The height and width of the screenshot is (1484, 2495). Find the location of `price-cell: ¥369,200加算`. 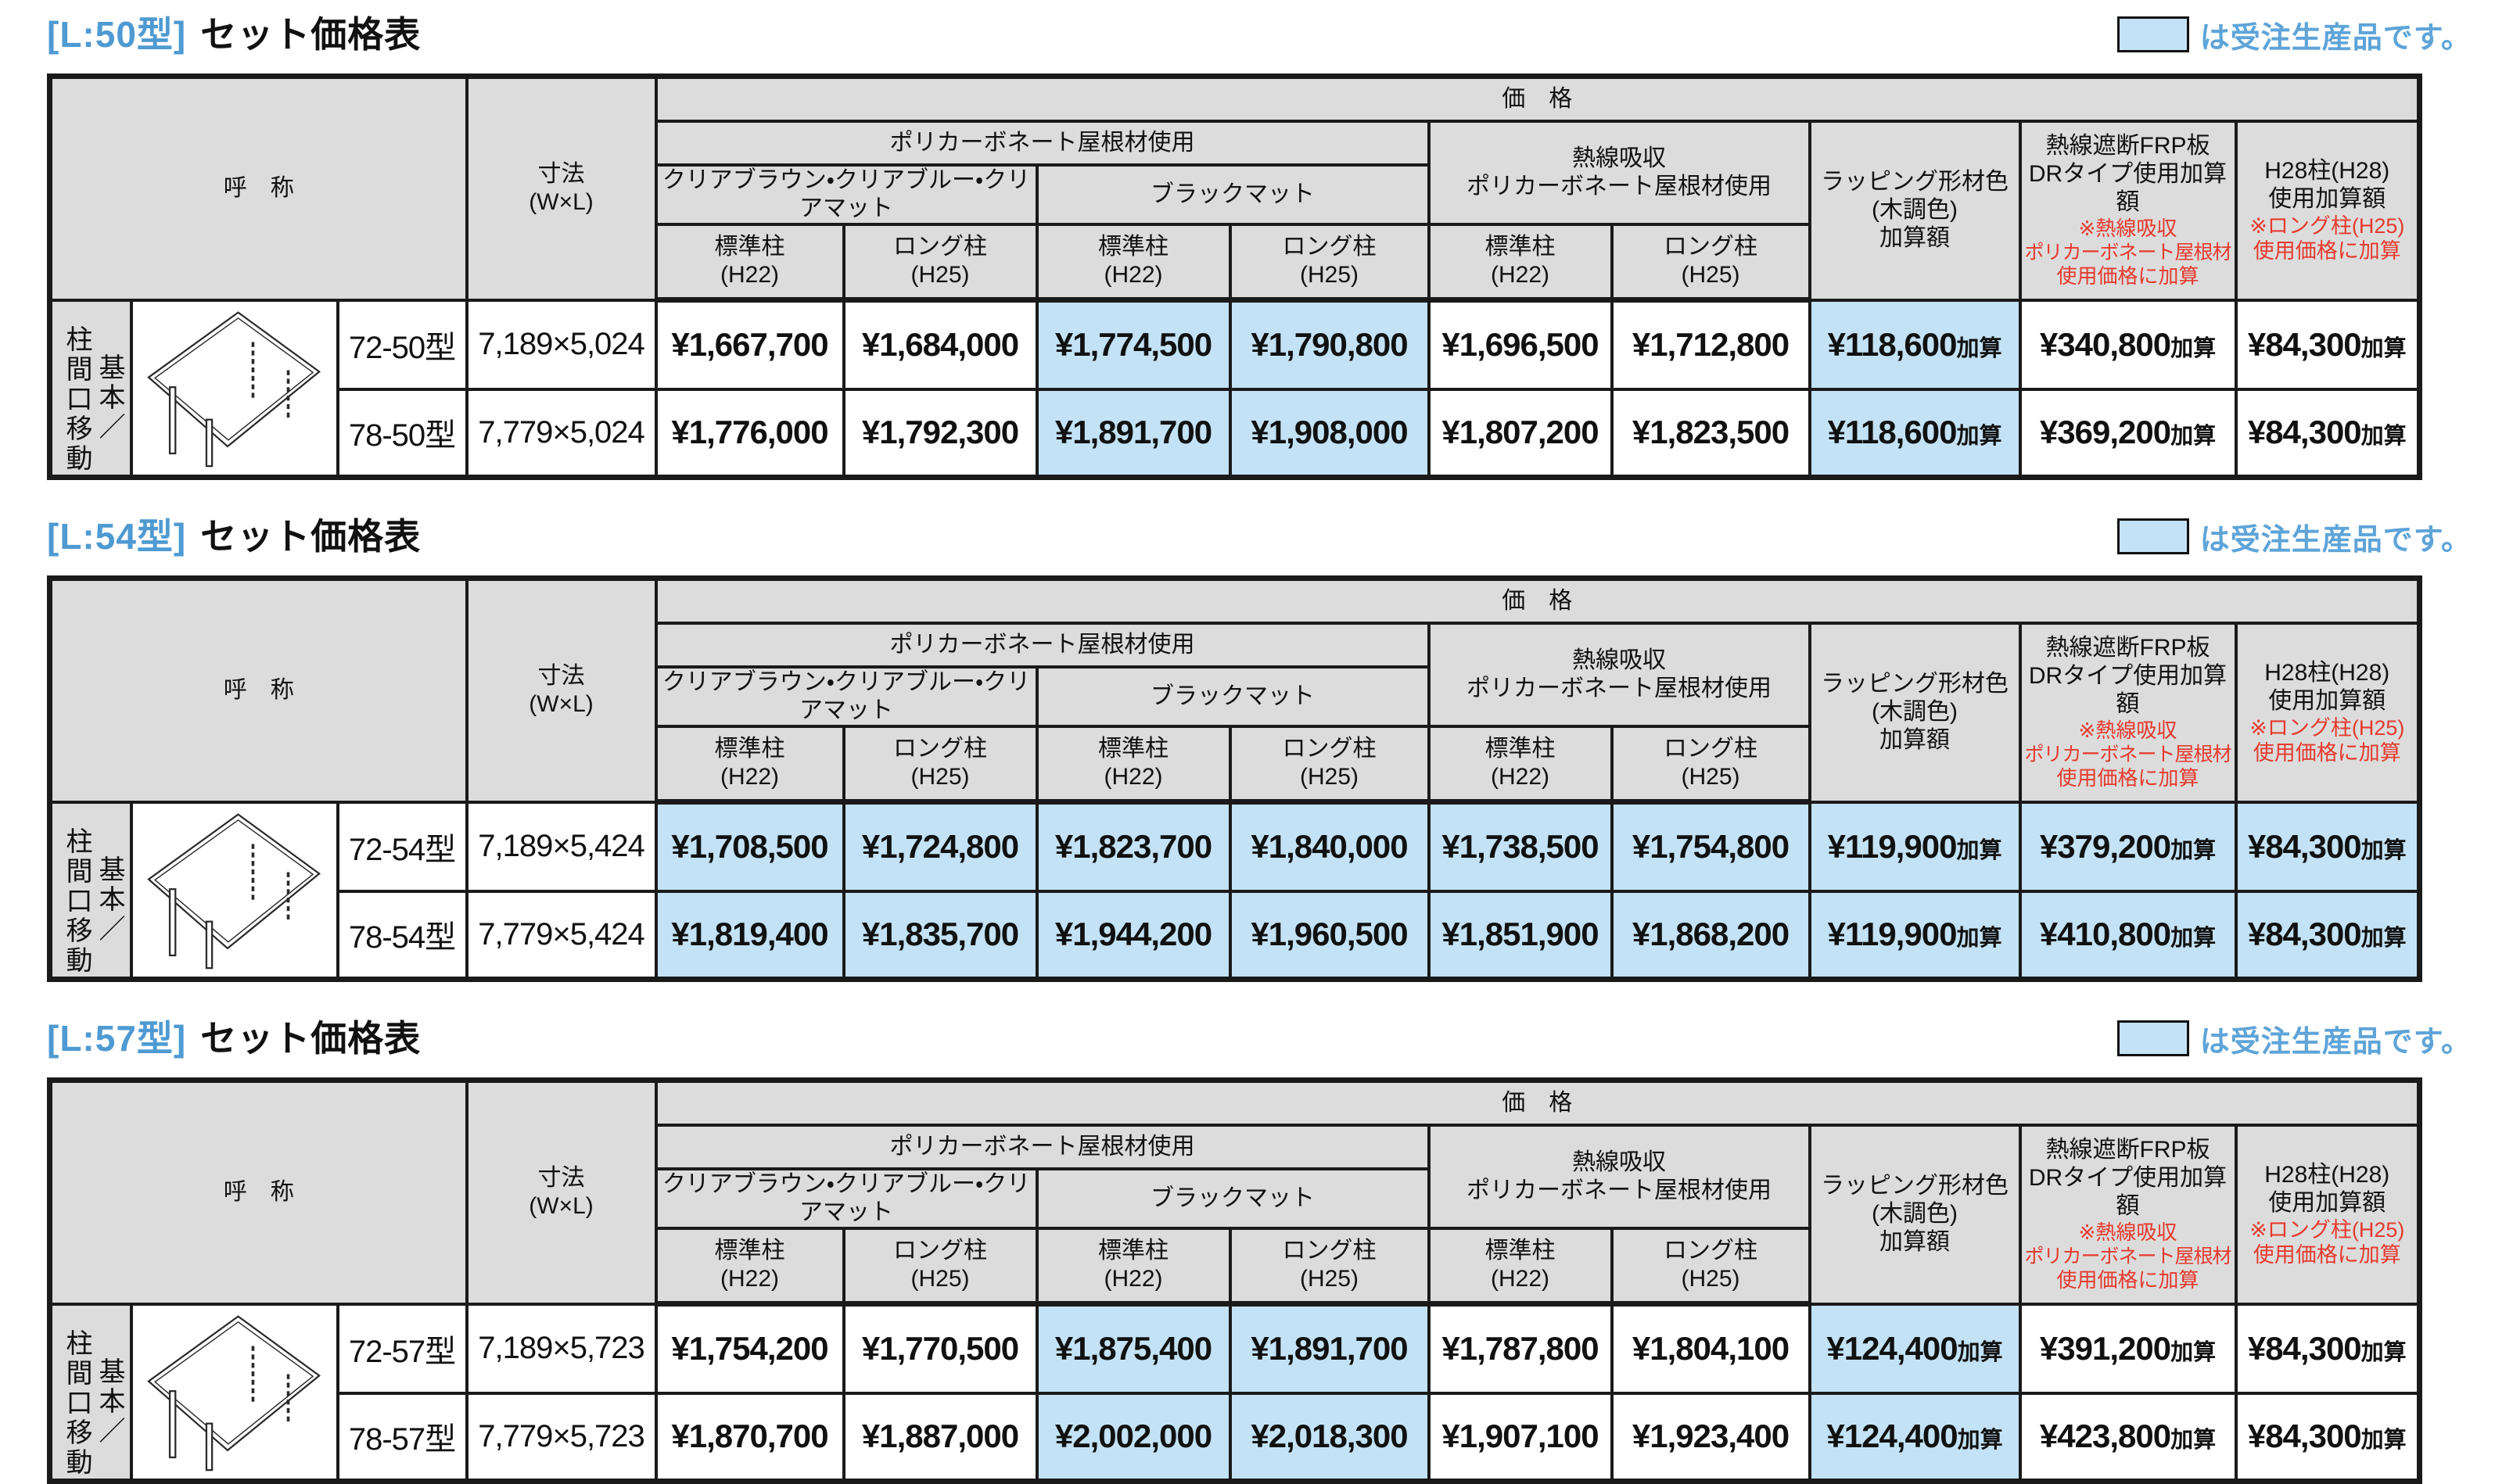

price-cell: ¥369,200加算 is located at coordinates (2128, 433).